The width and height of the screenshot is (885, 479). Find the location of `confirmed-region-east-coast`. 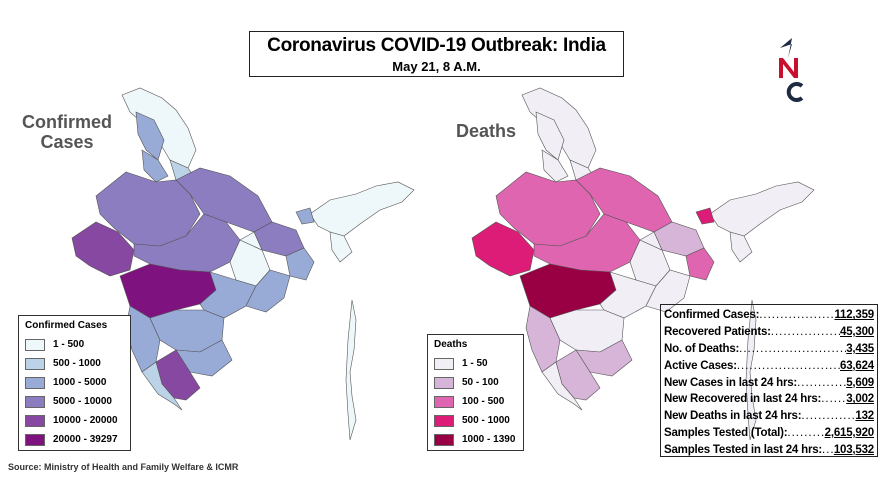

confirmed-region-east-coast is located at coordinates (300, 264).